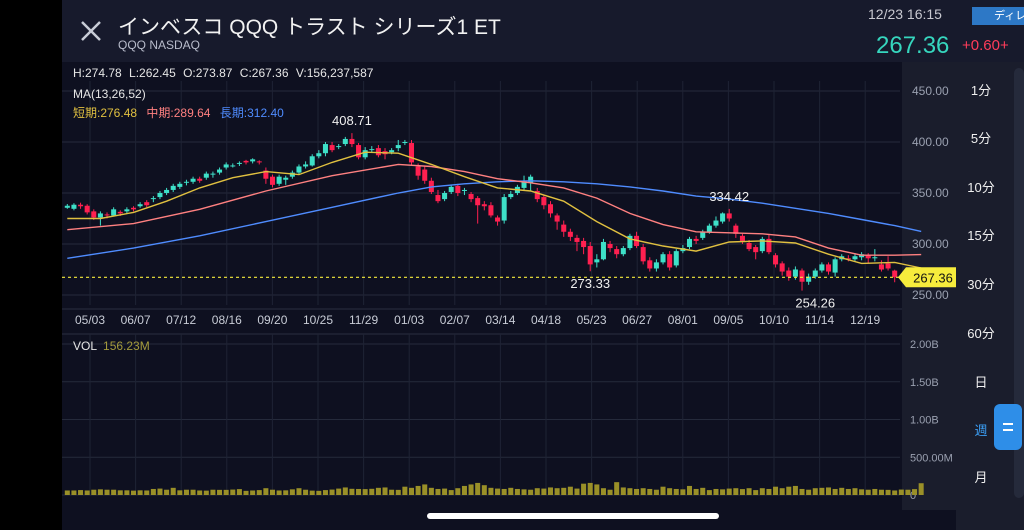  I want to click on interval-5min: 5分, so click(981, 138).